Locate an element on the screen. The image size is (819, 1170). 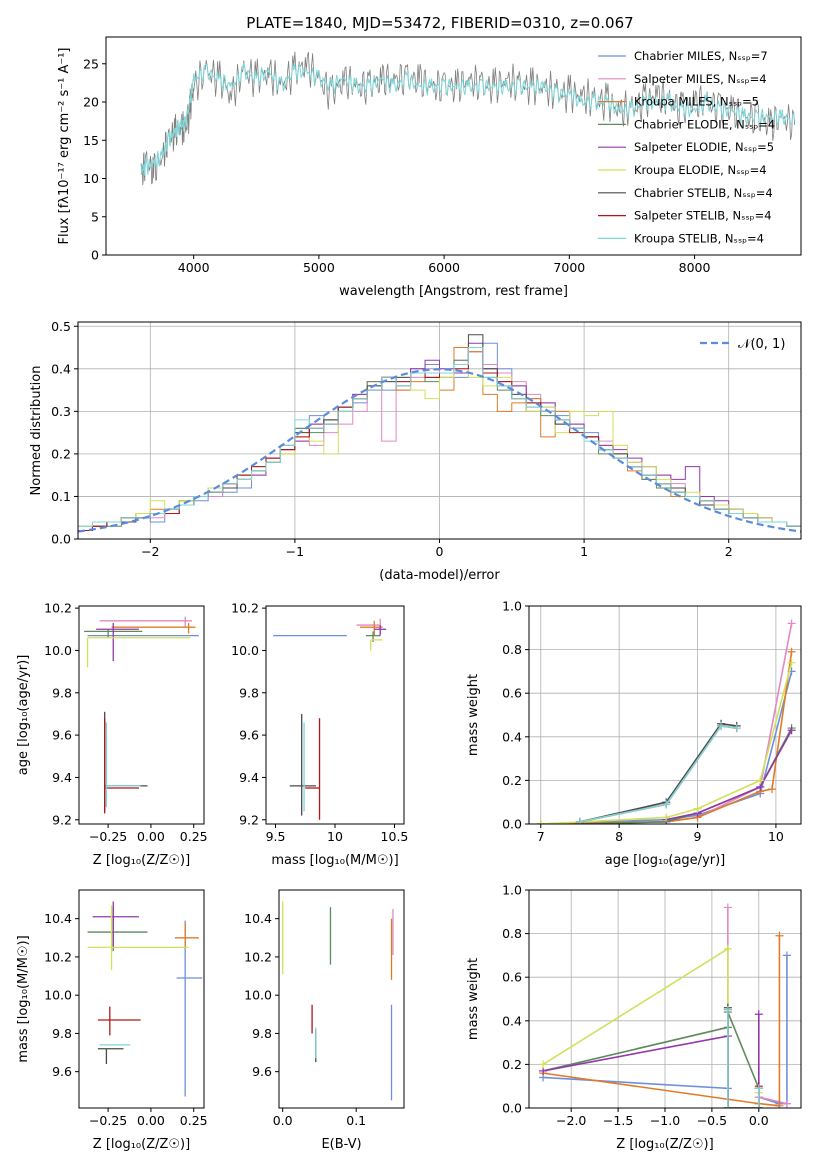
plot-area-age-vs-mass is located at coordinates (330, 719).